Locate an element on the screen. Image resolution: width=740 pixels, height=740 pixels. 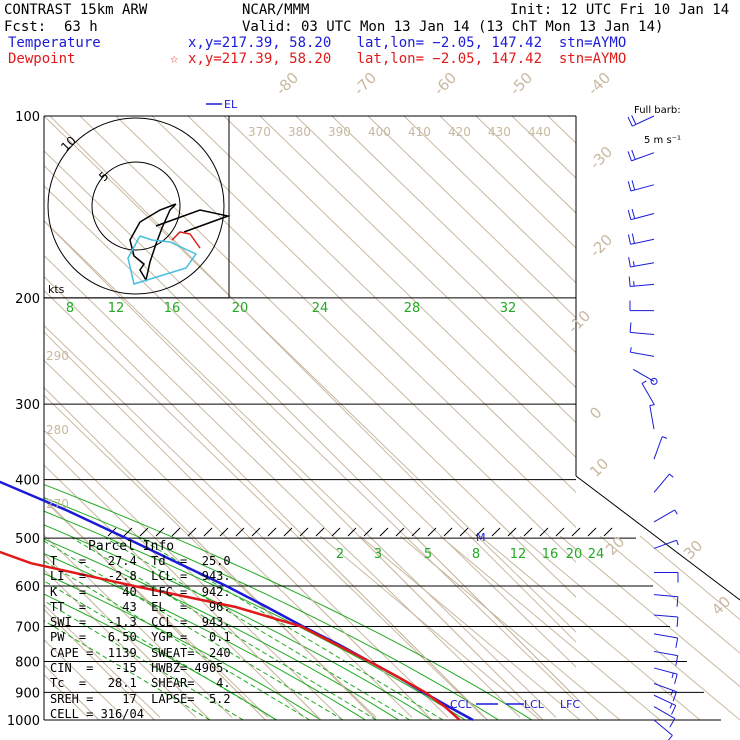
hodo-trace-red is located at coordinates (186, 240).